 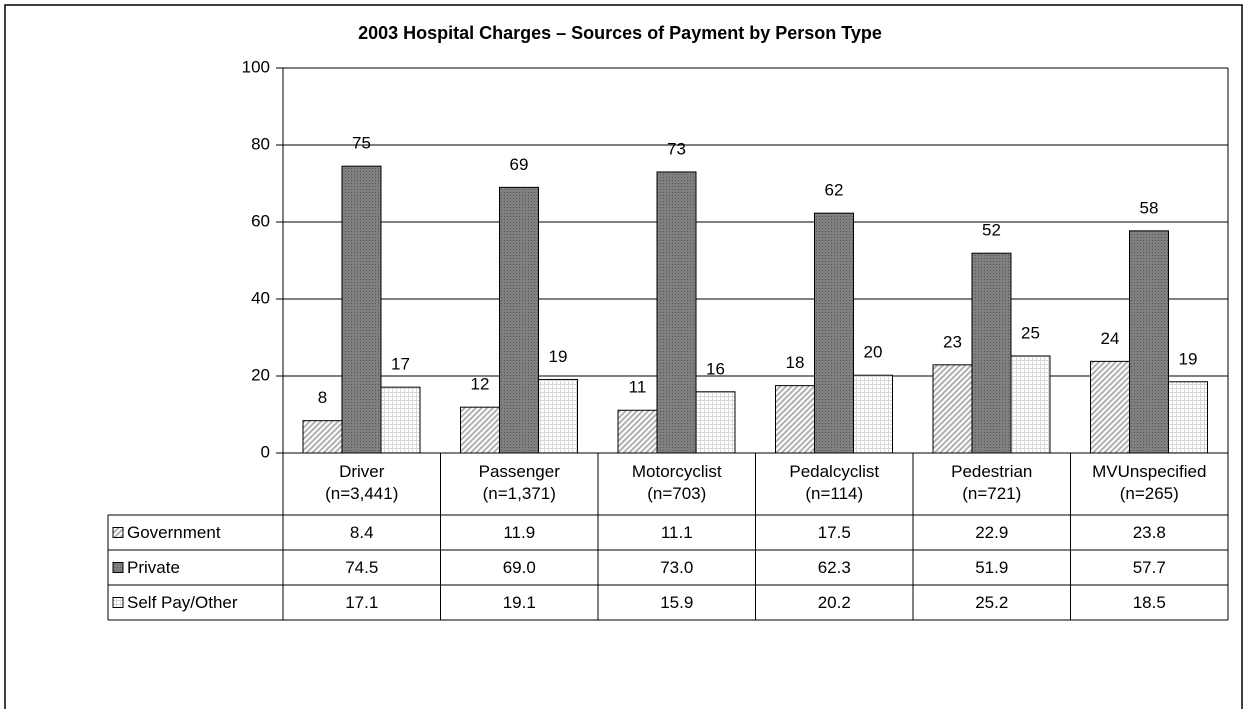 What do you see at coordinates (834, 567) in the screenshot?
I see `table-cell: 62.3` at bounding box center [834, 567].